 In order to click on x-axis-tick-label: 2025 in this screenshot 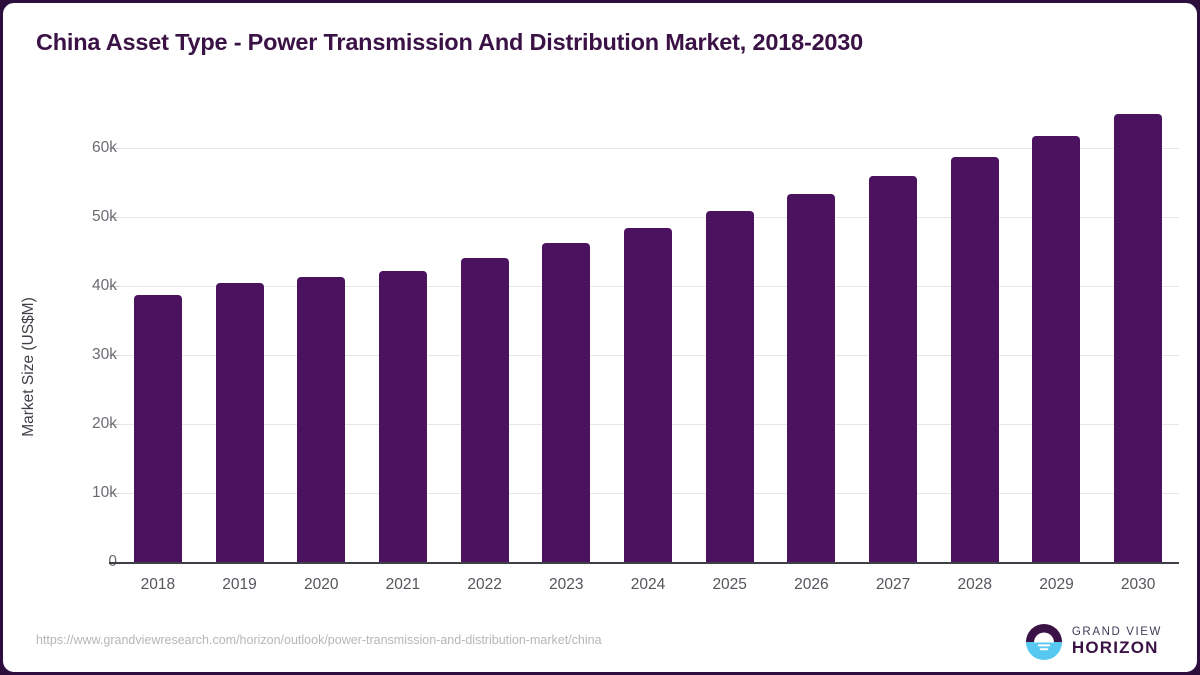, I will do `click(729, 584)`.